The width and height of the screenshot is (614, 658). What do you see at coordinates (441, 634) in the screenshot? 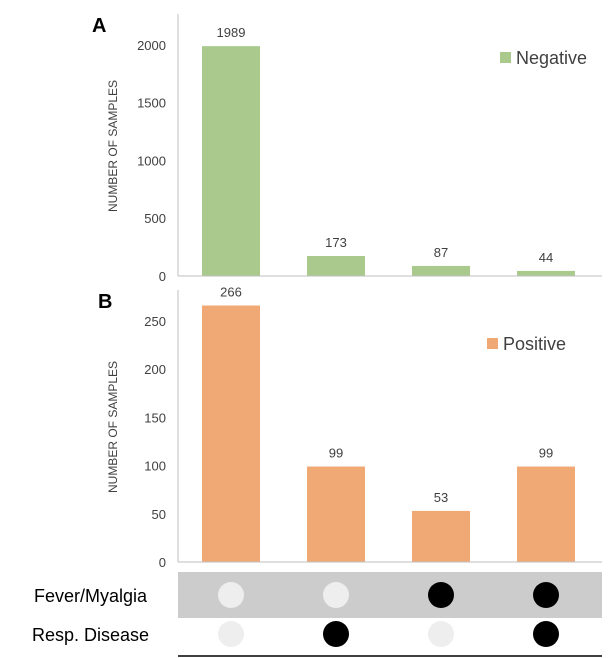
I see `matrix-dot-row2-col3` at bounding box center [441, 634].